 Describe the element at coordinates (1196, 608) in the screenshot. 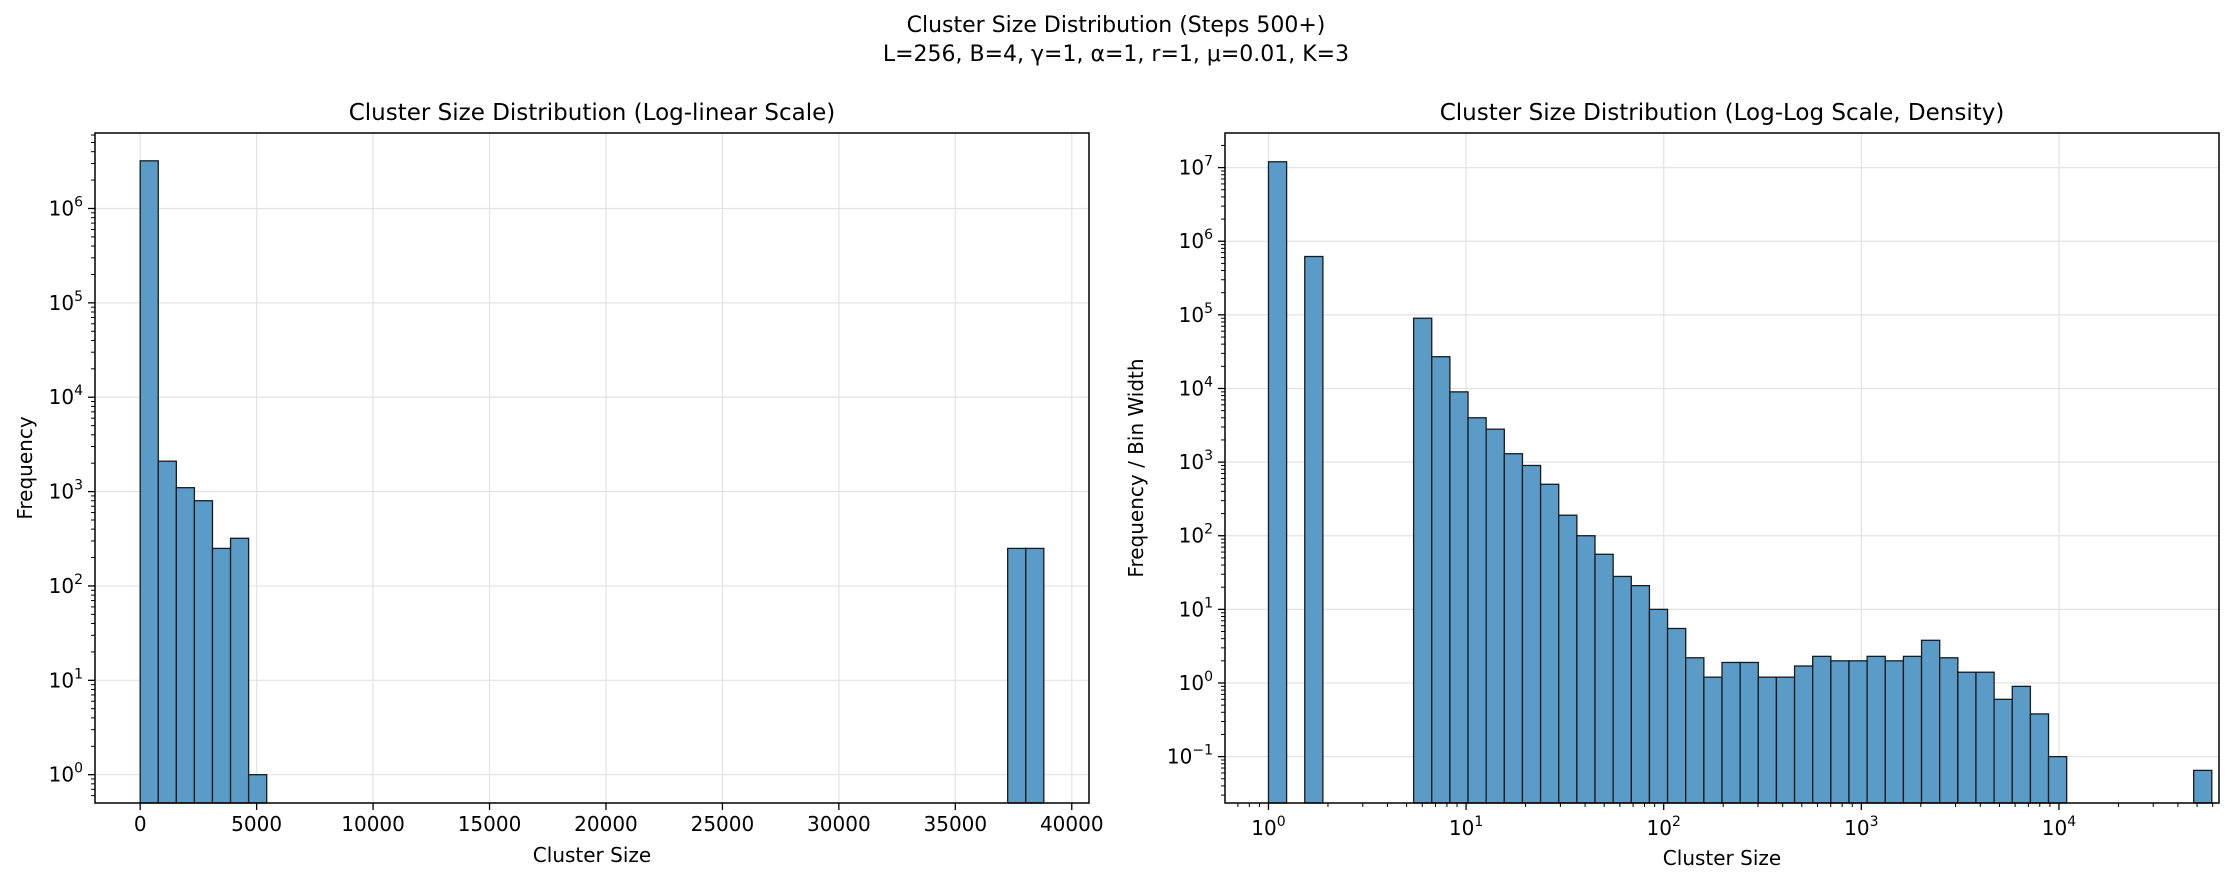

I see `right-y-tick-label: 10¹` at that location.